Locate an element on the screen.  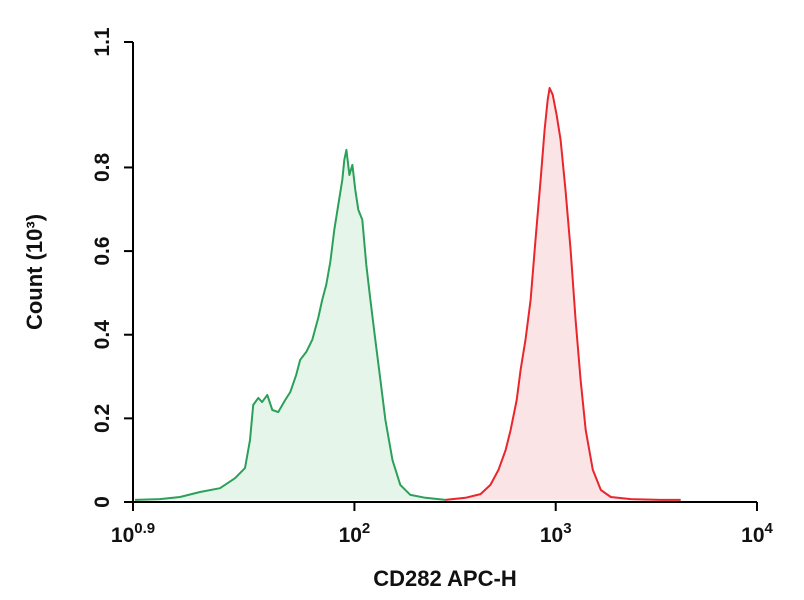
x-tick-label: 10⁴ is located at coordinates (757, 533).